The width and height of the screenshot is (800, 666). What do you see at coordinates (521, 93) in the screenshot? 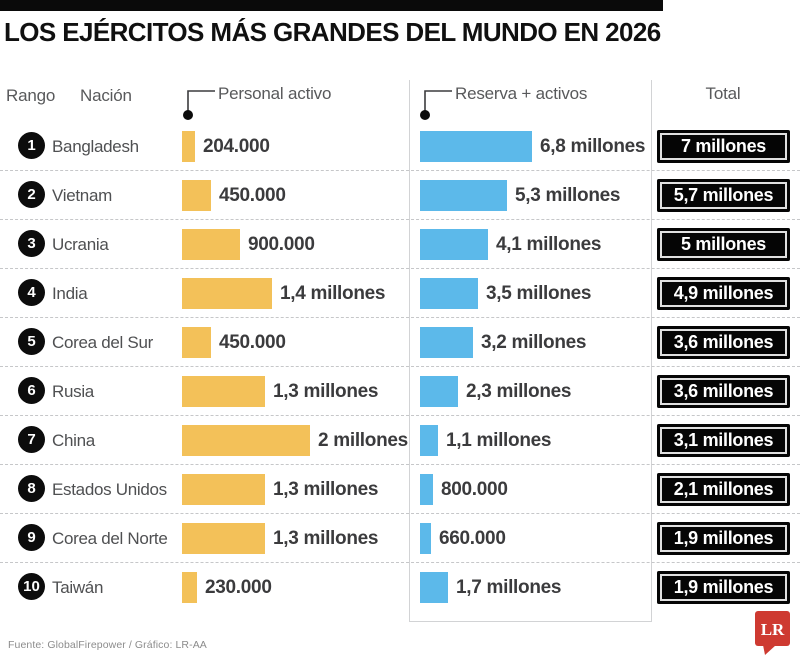
I see `column-header-reserve: Reserva + activos` at bounding box center [521, 93].